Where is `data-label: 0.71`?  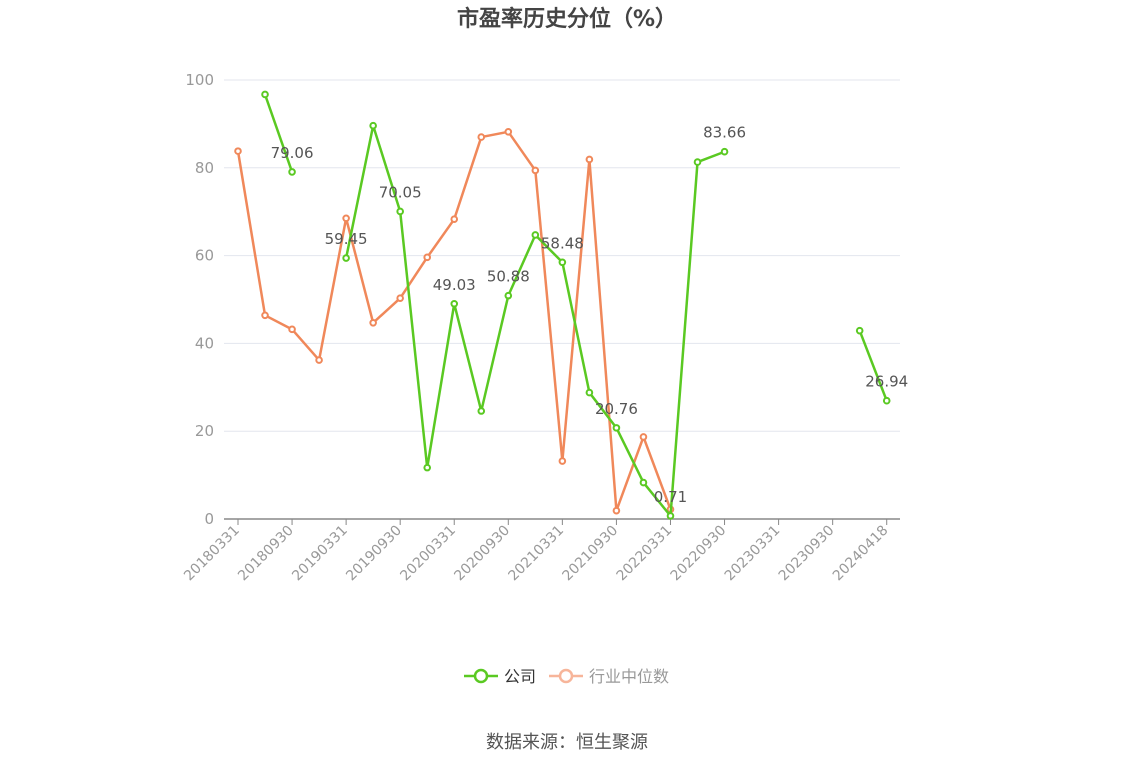
data-label: 0.71 is located at coordinates (670, 497).